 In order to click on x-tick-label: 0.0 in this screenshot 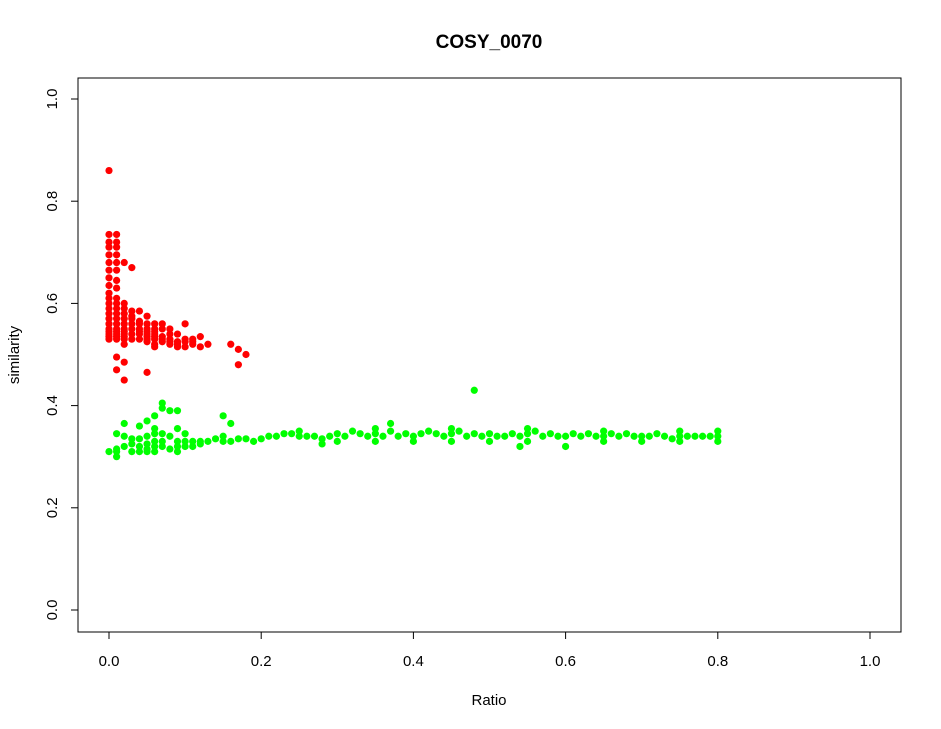, I will do `click(109, 661)`.